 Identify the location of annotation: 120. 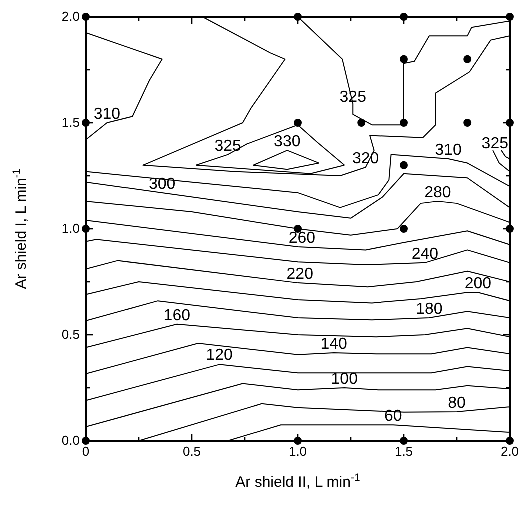
(220, 355).